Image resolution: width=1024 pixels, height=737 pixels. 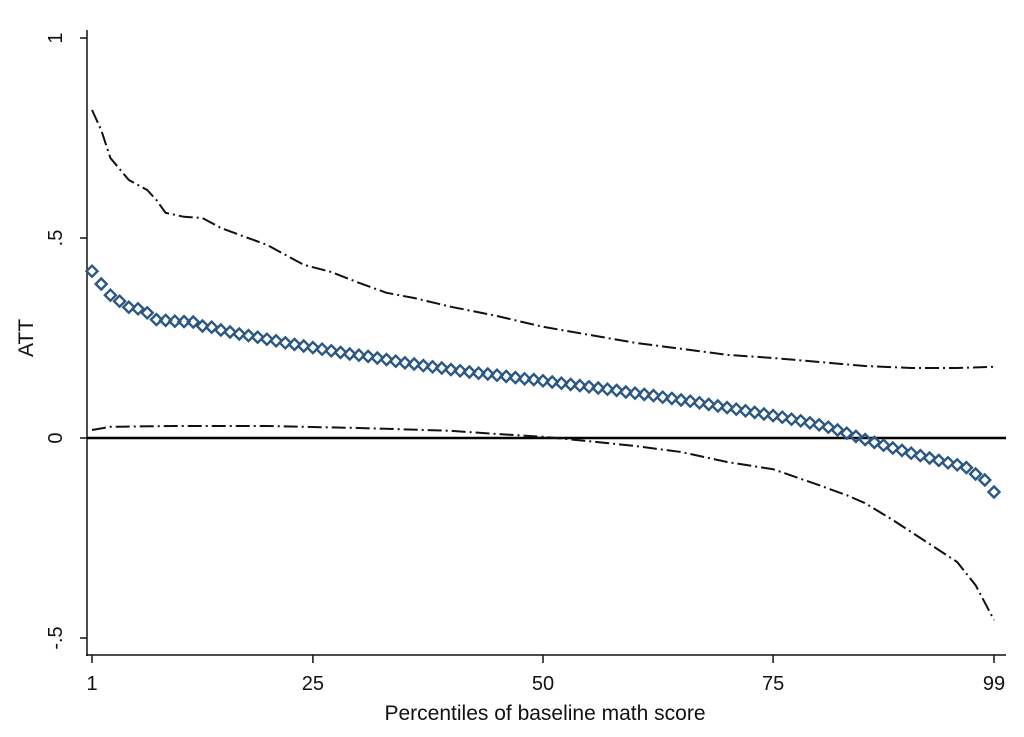 What do you see at coordinates (313, 684) in the screenshot?
I see `x-tick-label: 25` at bounding box center [313, 684].